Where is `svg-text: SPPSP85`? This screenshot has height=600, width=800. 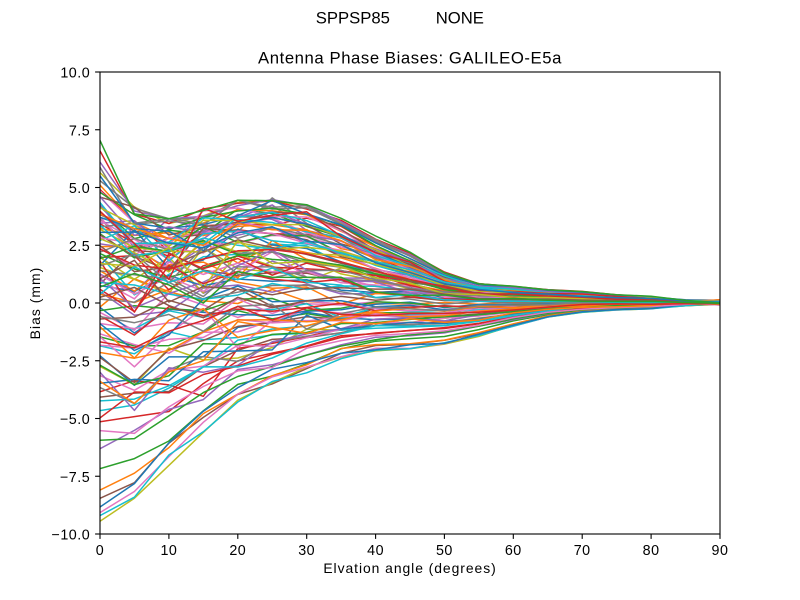 svg-text: SPPSP85 is located at coordinates (353, 18).